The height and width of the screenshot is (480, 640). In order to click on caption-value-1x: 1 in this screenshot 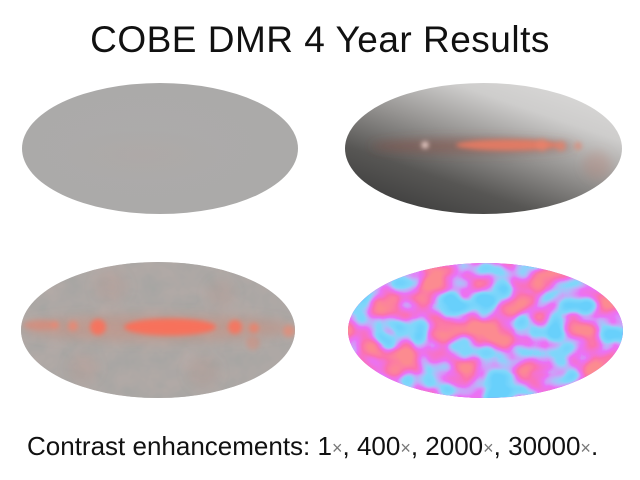, I will do `click(324, 446)`.